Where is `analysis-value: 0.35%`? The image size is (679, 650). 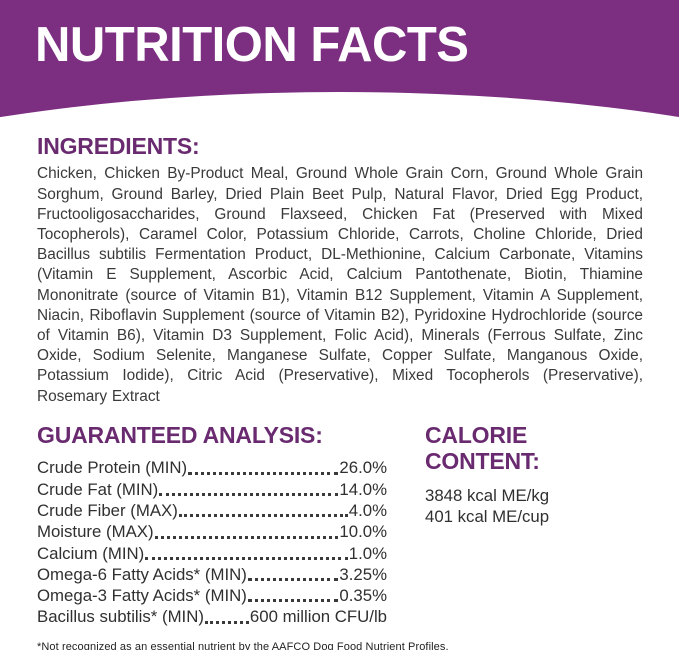
analysis-value: 0.35% is located at coordinates (363, 596).